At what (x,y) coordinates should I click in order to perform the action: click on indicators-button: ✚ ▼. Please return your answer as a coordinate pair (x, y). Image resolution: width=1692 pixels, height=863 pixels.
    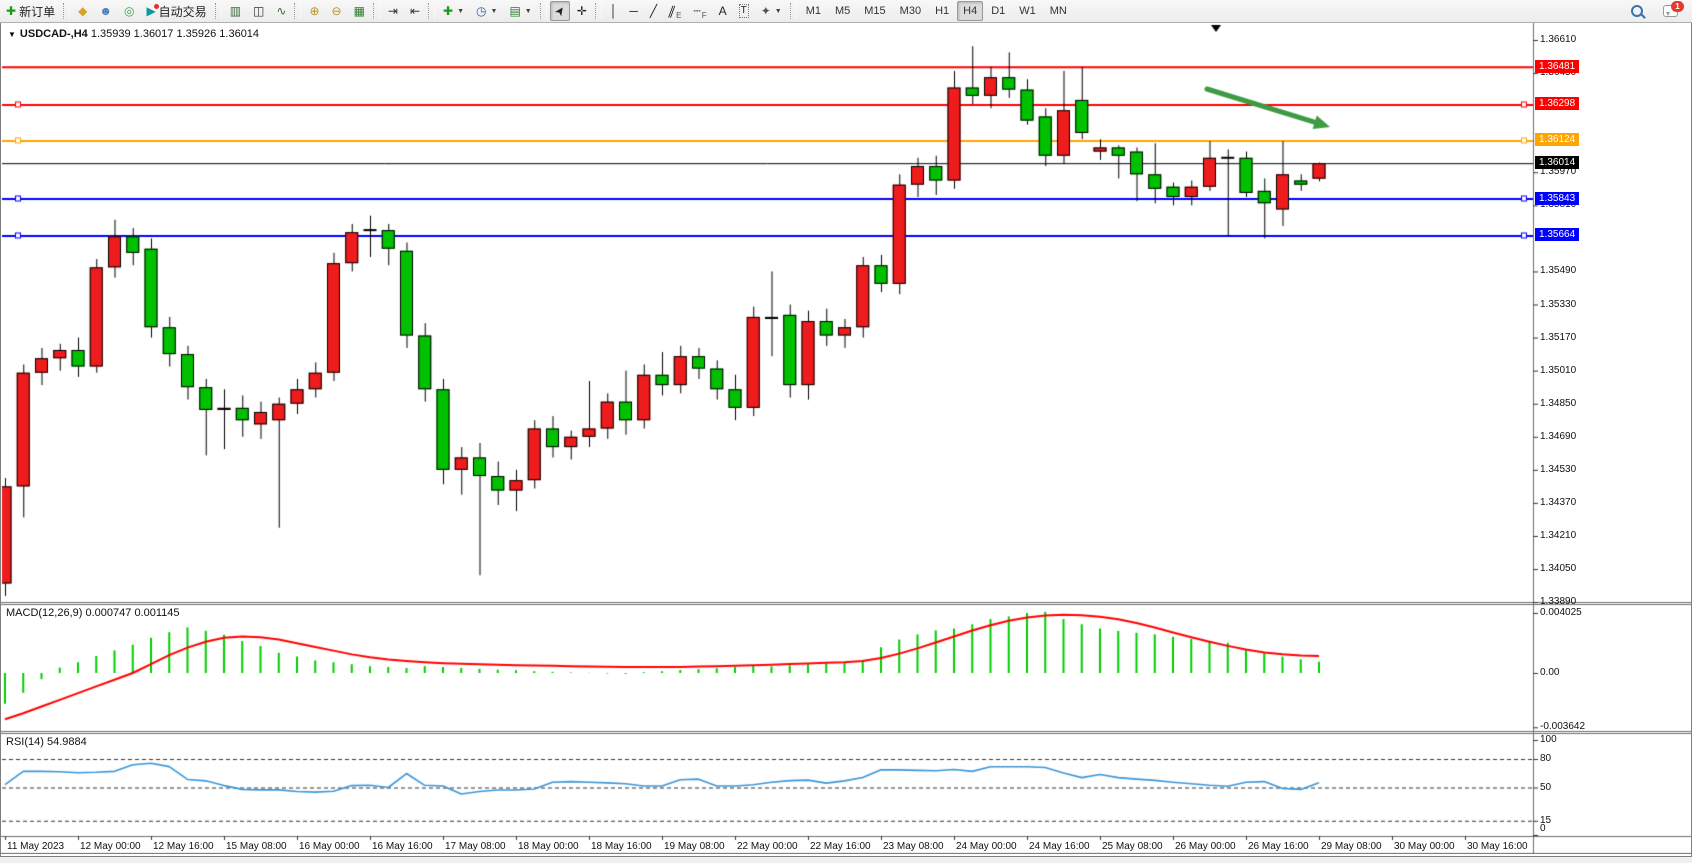
    Looking at the image, I should click on (453, 11).